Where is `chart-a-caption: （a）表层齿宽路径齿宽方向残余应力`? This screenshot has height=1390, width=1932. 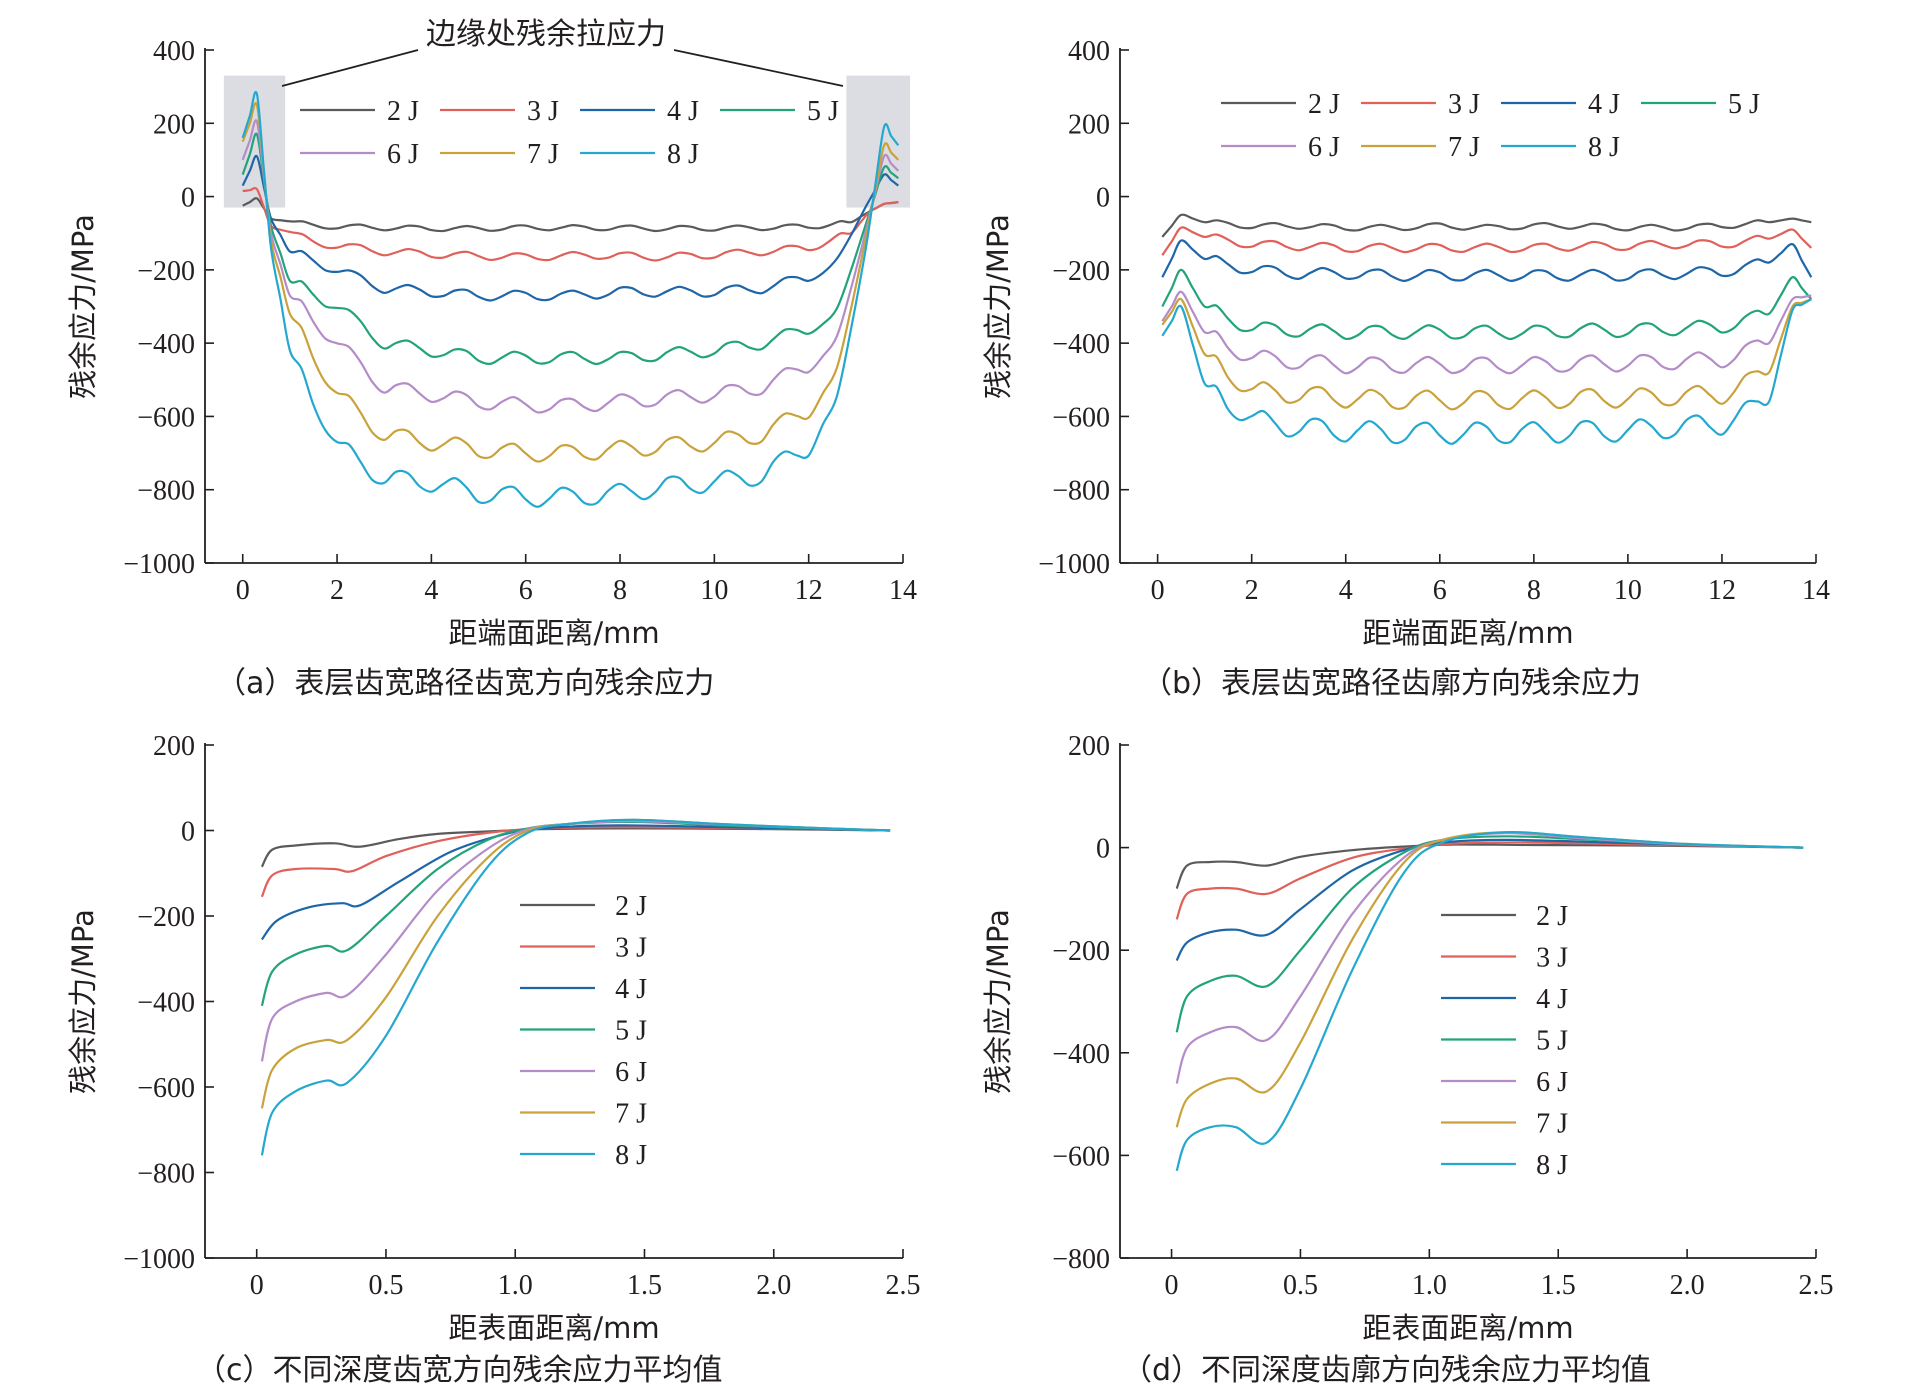
chart-a-caption: （a）表层齿宽路径齿宽方向残余应力 is located at coordinates (465, 683).